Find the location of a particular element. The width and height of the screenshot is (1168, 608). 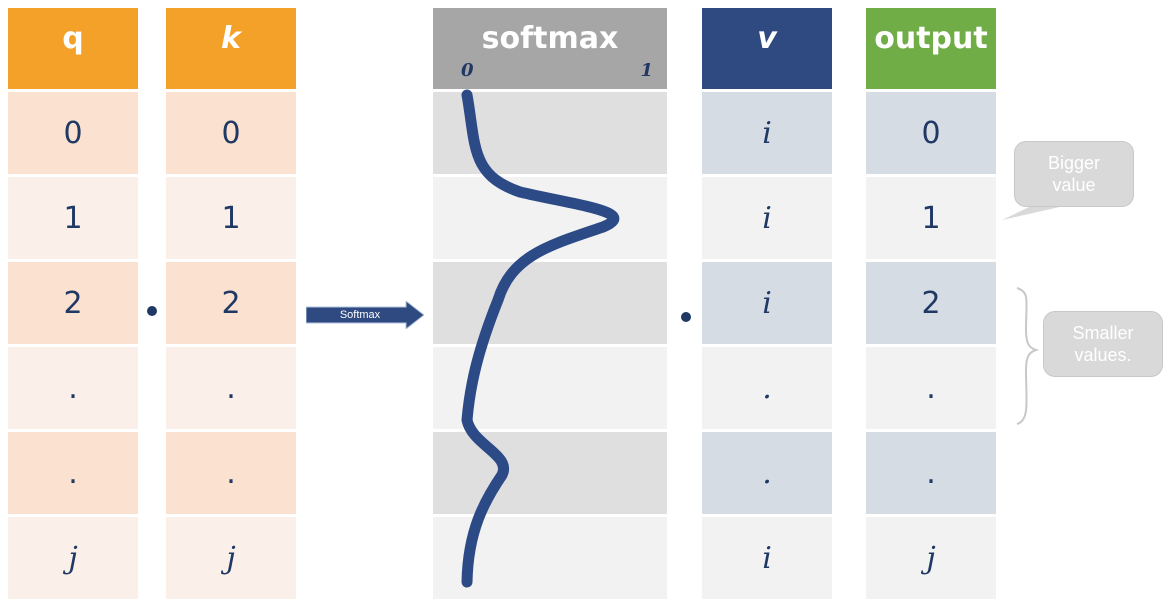

k-column: k 0 1 2 . . j is located at coordinates (231, 303).